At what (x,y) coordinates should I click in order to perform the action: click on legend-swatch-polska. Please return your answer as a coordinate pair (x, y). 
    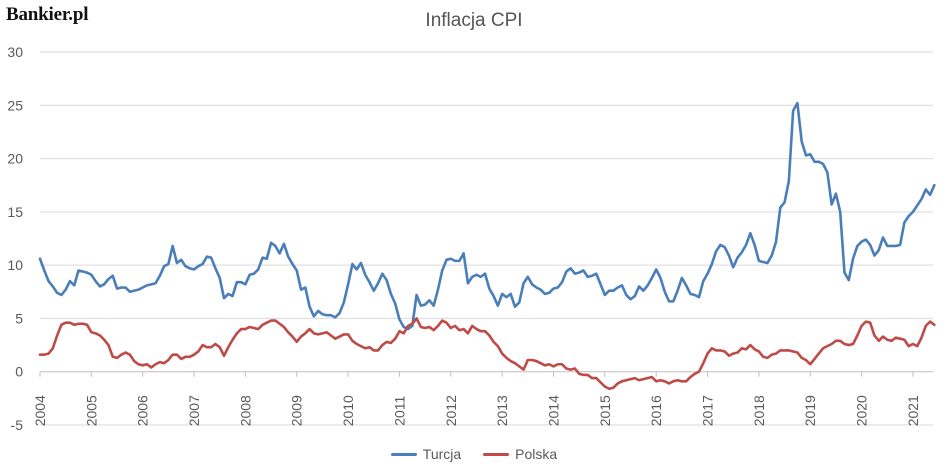
    Looking at the image, I should click on (496, 454).